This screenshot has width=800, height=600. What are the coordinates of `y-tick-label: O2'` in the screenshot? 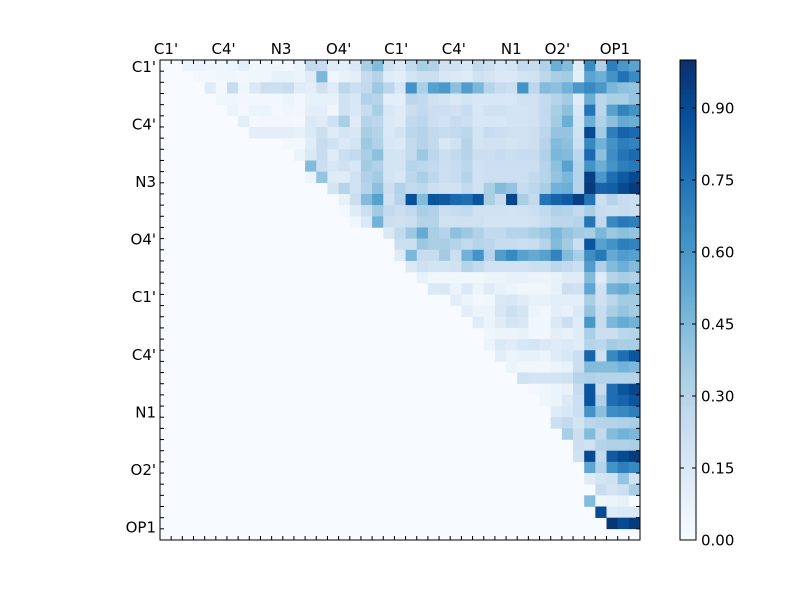 It's located at (143, 470).